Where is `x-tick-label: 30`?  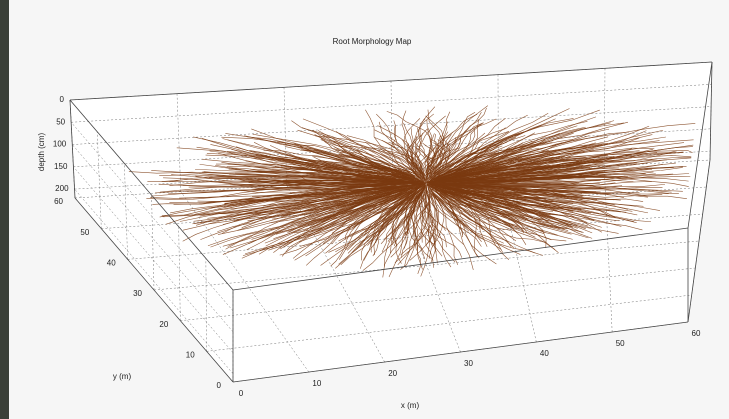
x-tick-label: 30 is located at coordinates (468, 363).